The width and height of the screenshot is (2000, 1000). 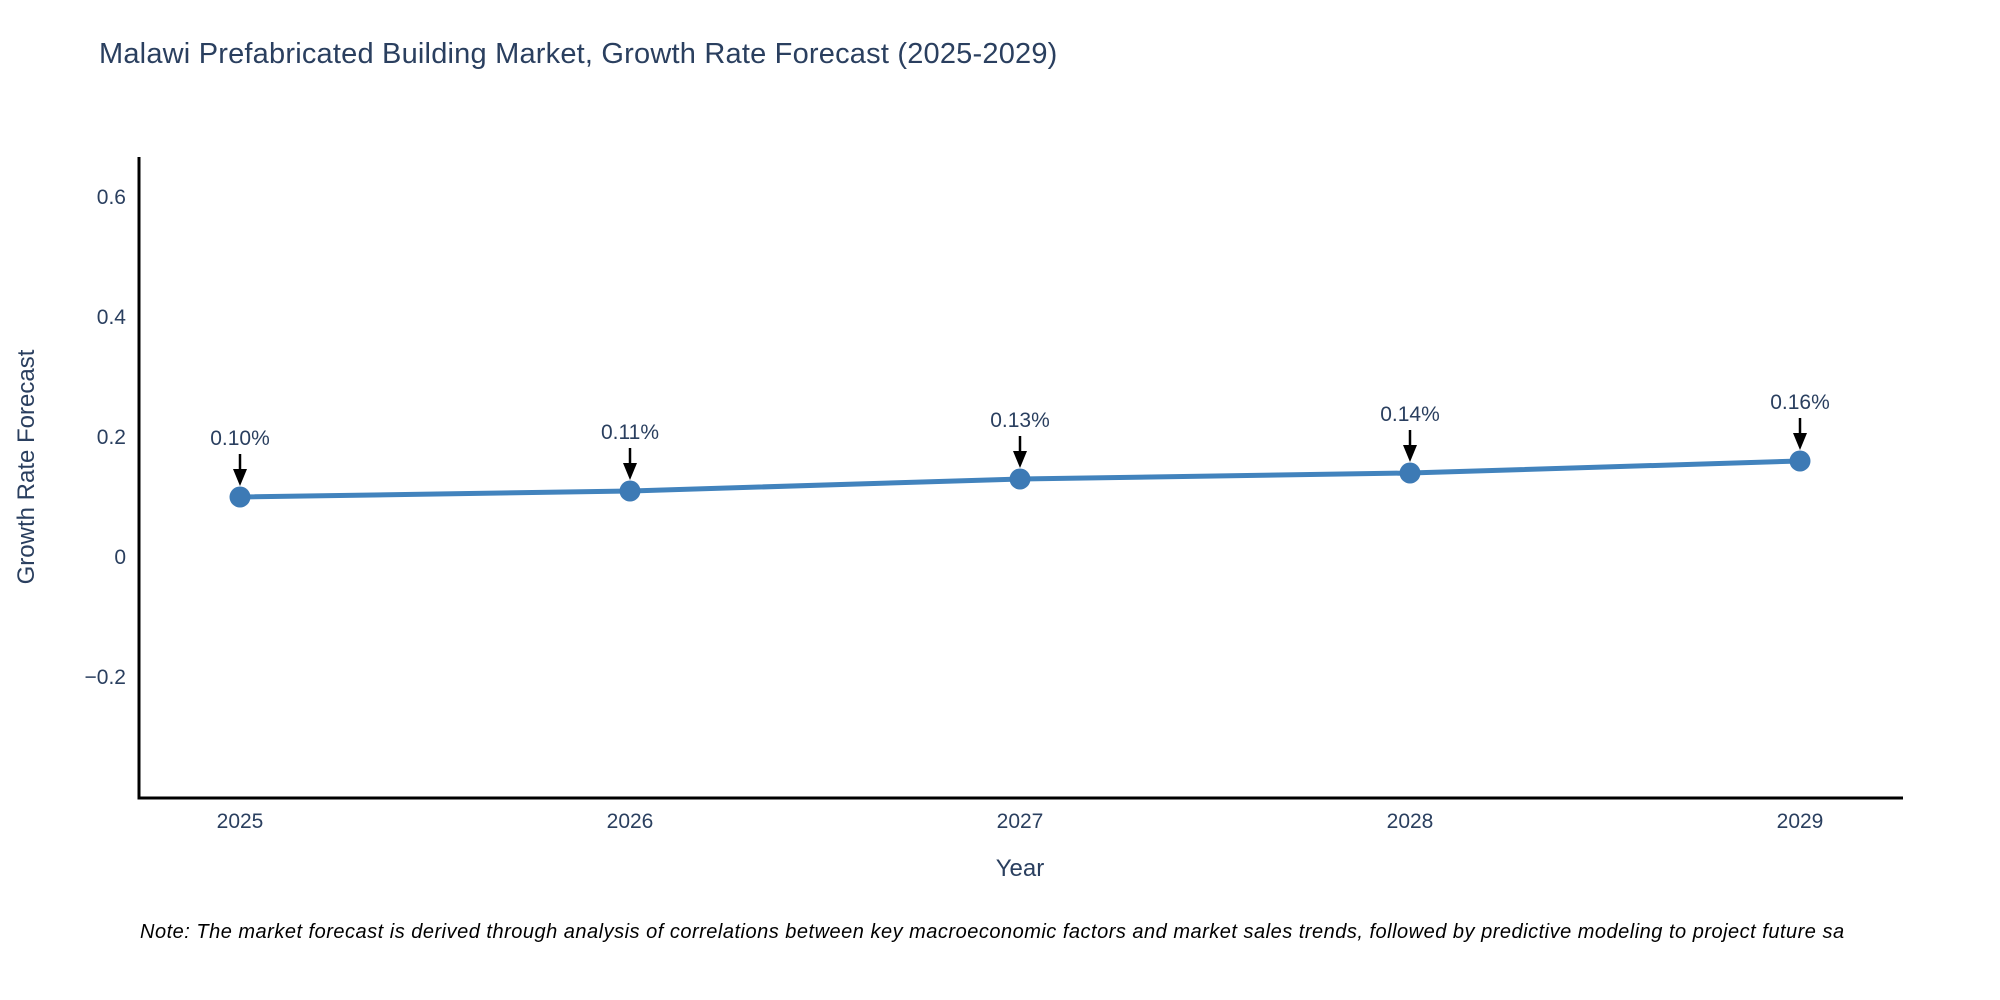 What do you see at coordinates (240, 438) in the screenshot?
I see `point-annotation-label: 0.10%` at bounding box center [240, 438].